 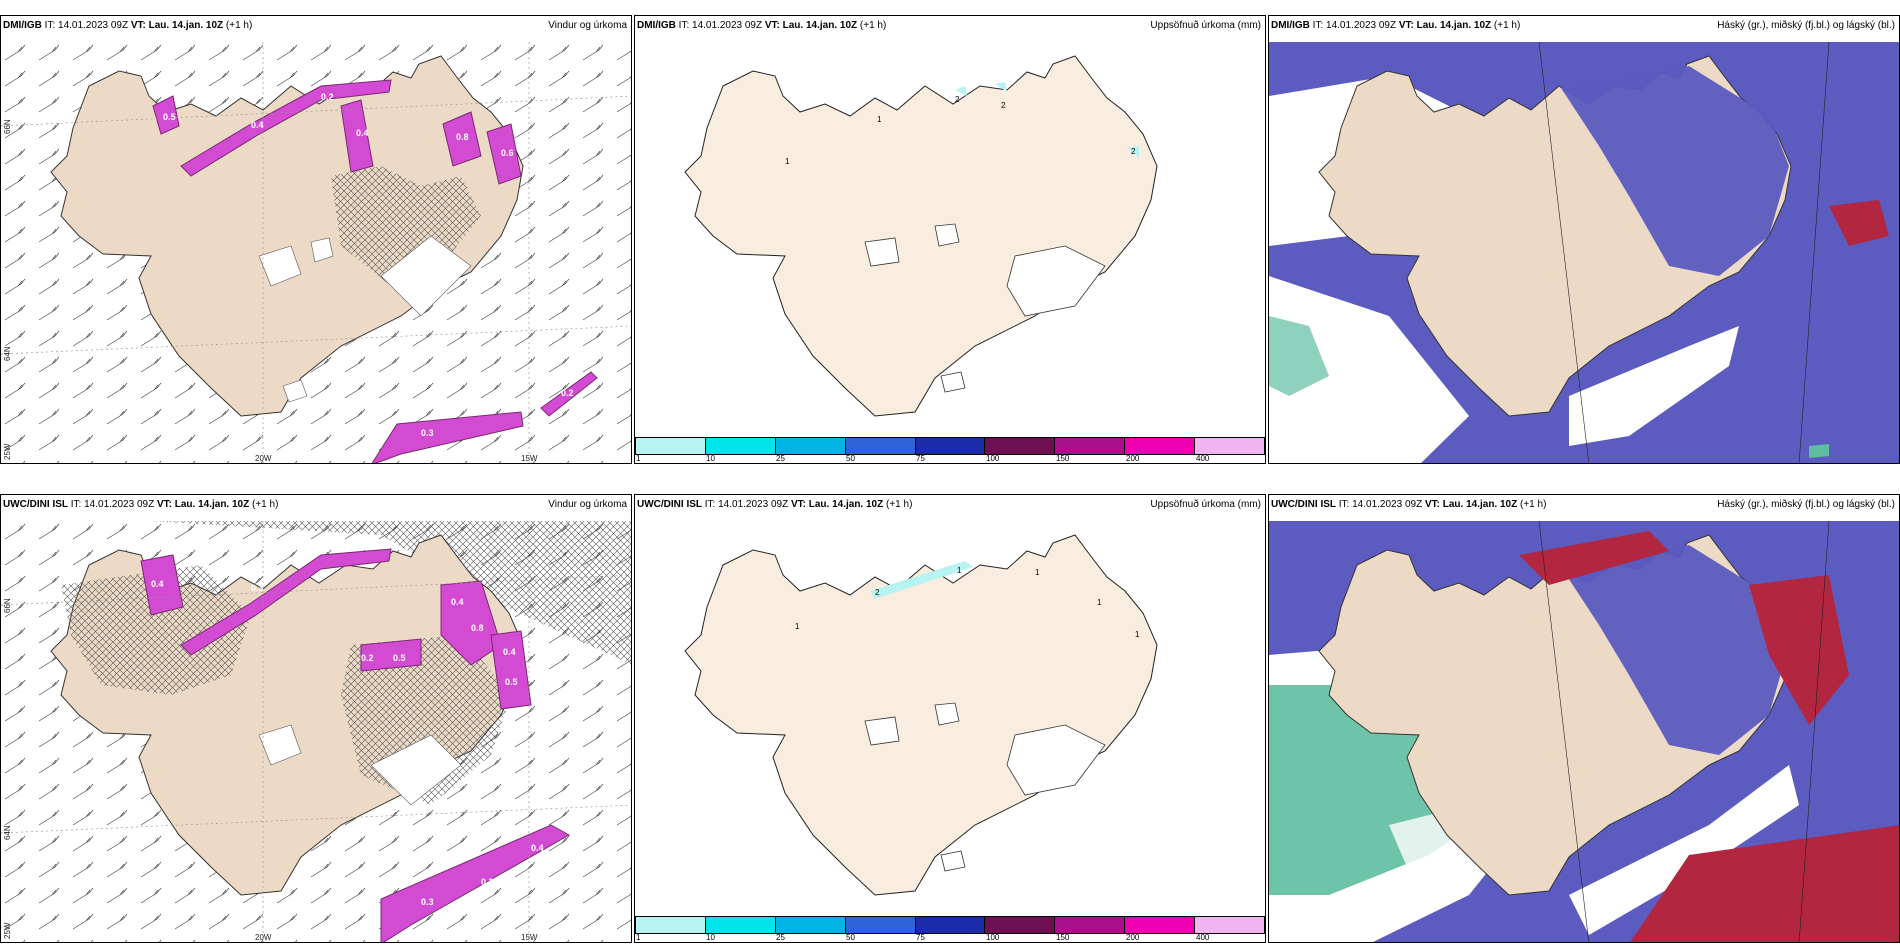 I want to click on map-wind-precip: 0.5 0.4 0.2 0.4 0.8 0.6 0.3 0.2, so click(x=316, y=252).